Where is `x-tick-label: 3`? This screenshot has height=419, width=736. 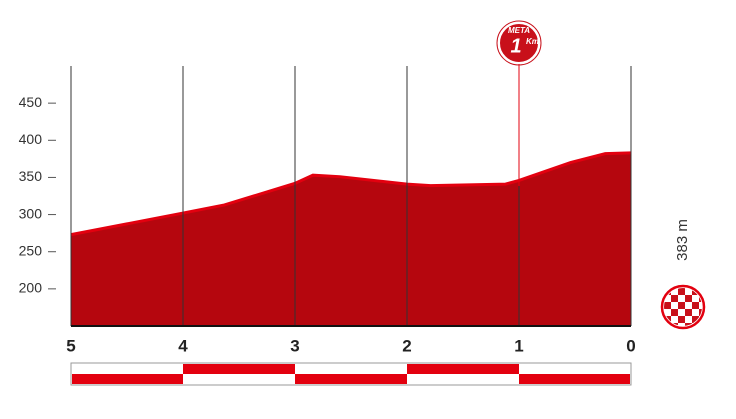
x-tick-label: 3 is located at coordinates (294, 345).